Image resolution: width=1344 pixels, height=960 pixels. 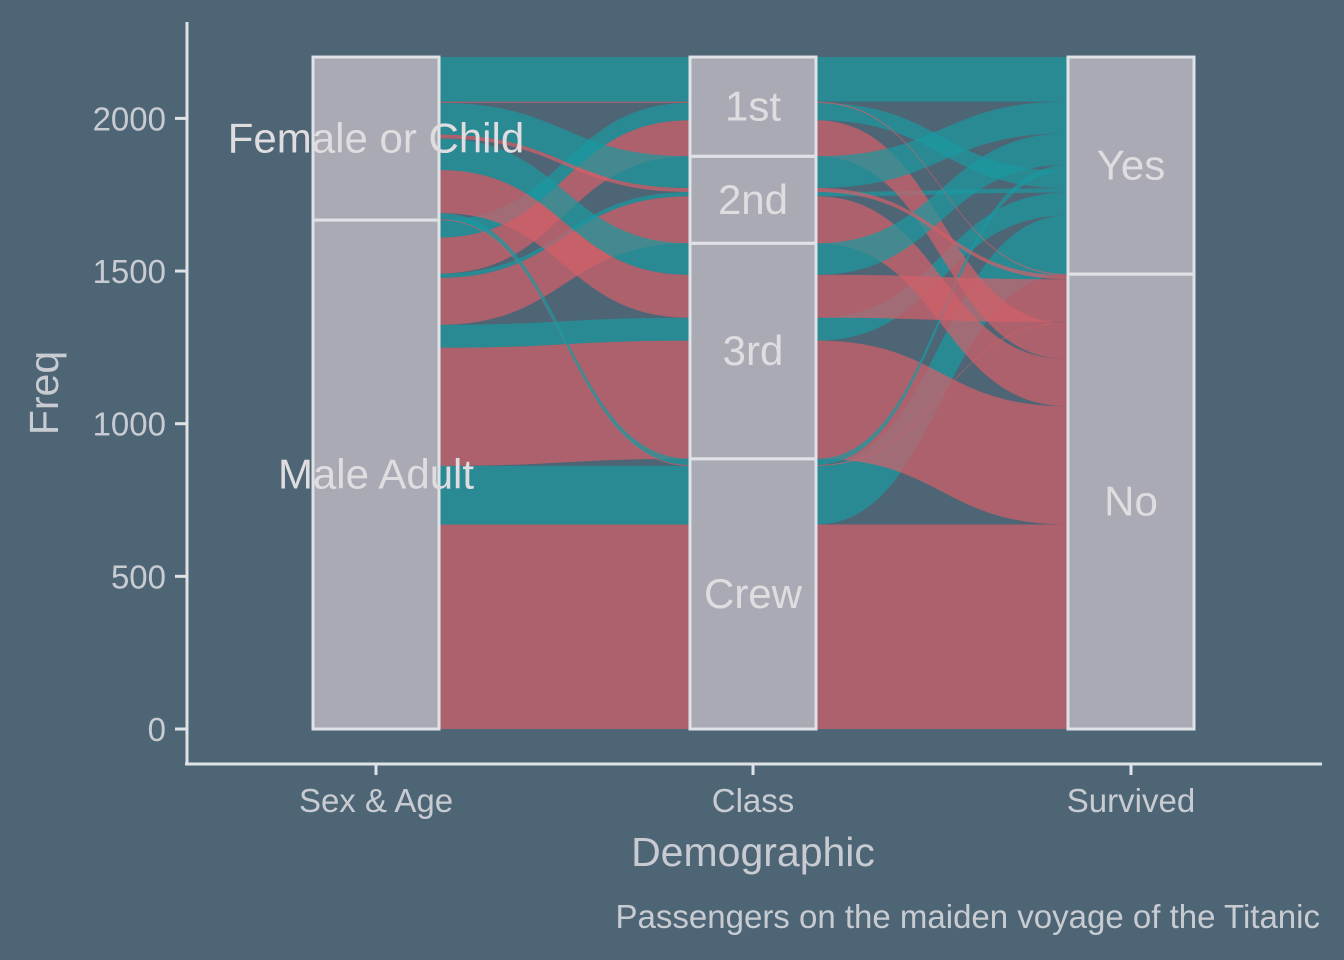 I want to click on stratum-class-3rd, so click(x=753, y=351).